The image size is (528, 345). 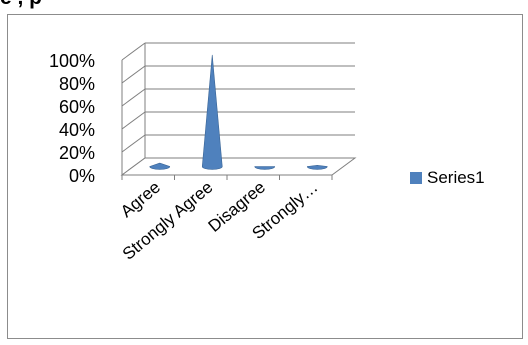 I want to click on y-tick-label: 40%, so click(x=77, y=130).